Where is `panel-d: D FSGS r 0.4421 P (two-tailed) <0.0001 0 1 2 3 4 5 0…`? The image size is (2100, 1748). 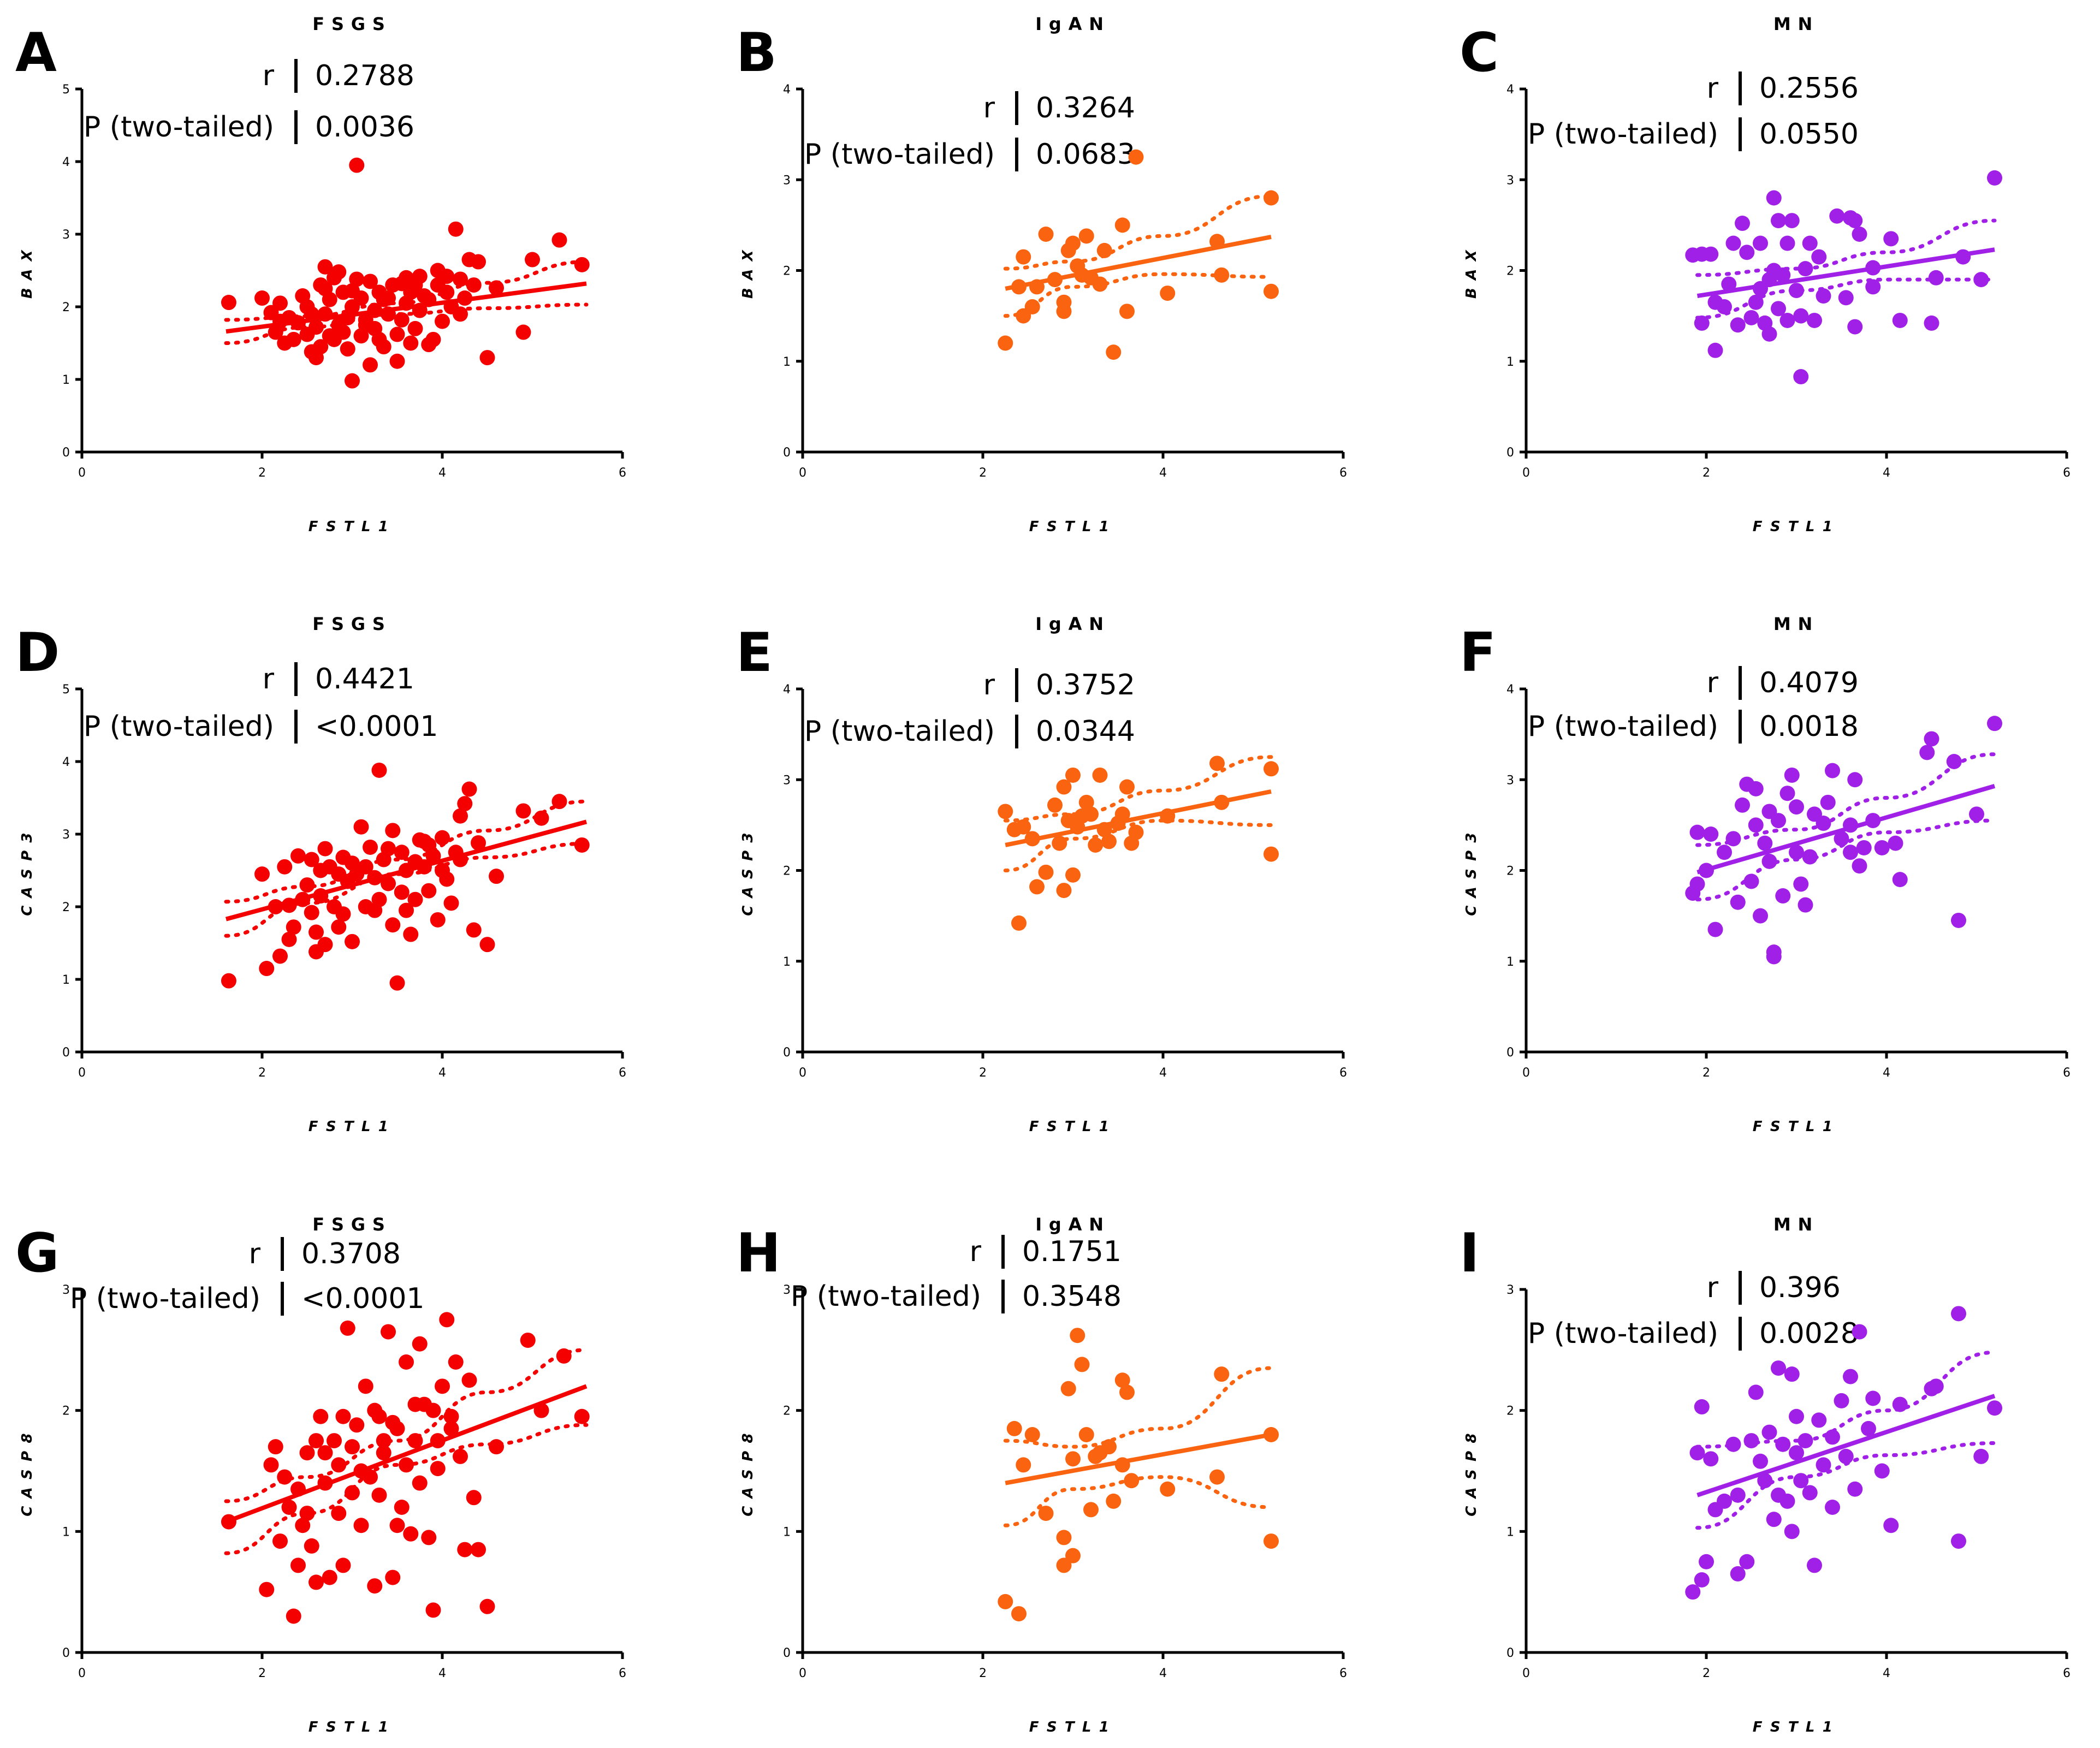
panel-d: D FSGS r 0.4421 P (two-tailed) <0.0001 0 1 2 3 4 5 0… is located at coordinates (320, 874).